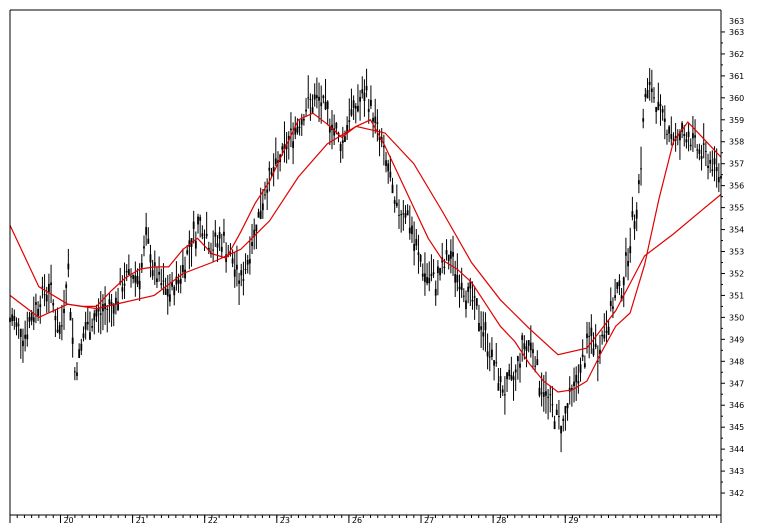 Image resolution: width=757 pixels, height=523 pixels. What do you see at coordinates (736, 405) in the screenshot?
I see `y-tick-label: 346` at bounding box center [736, 405].